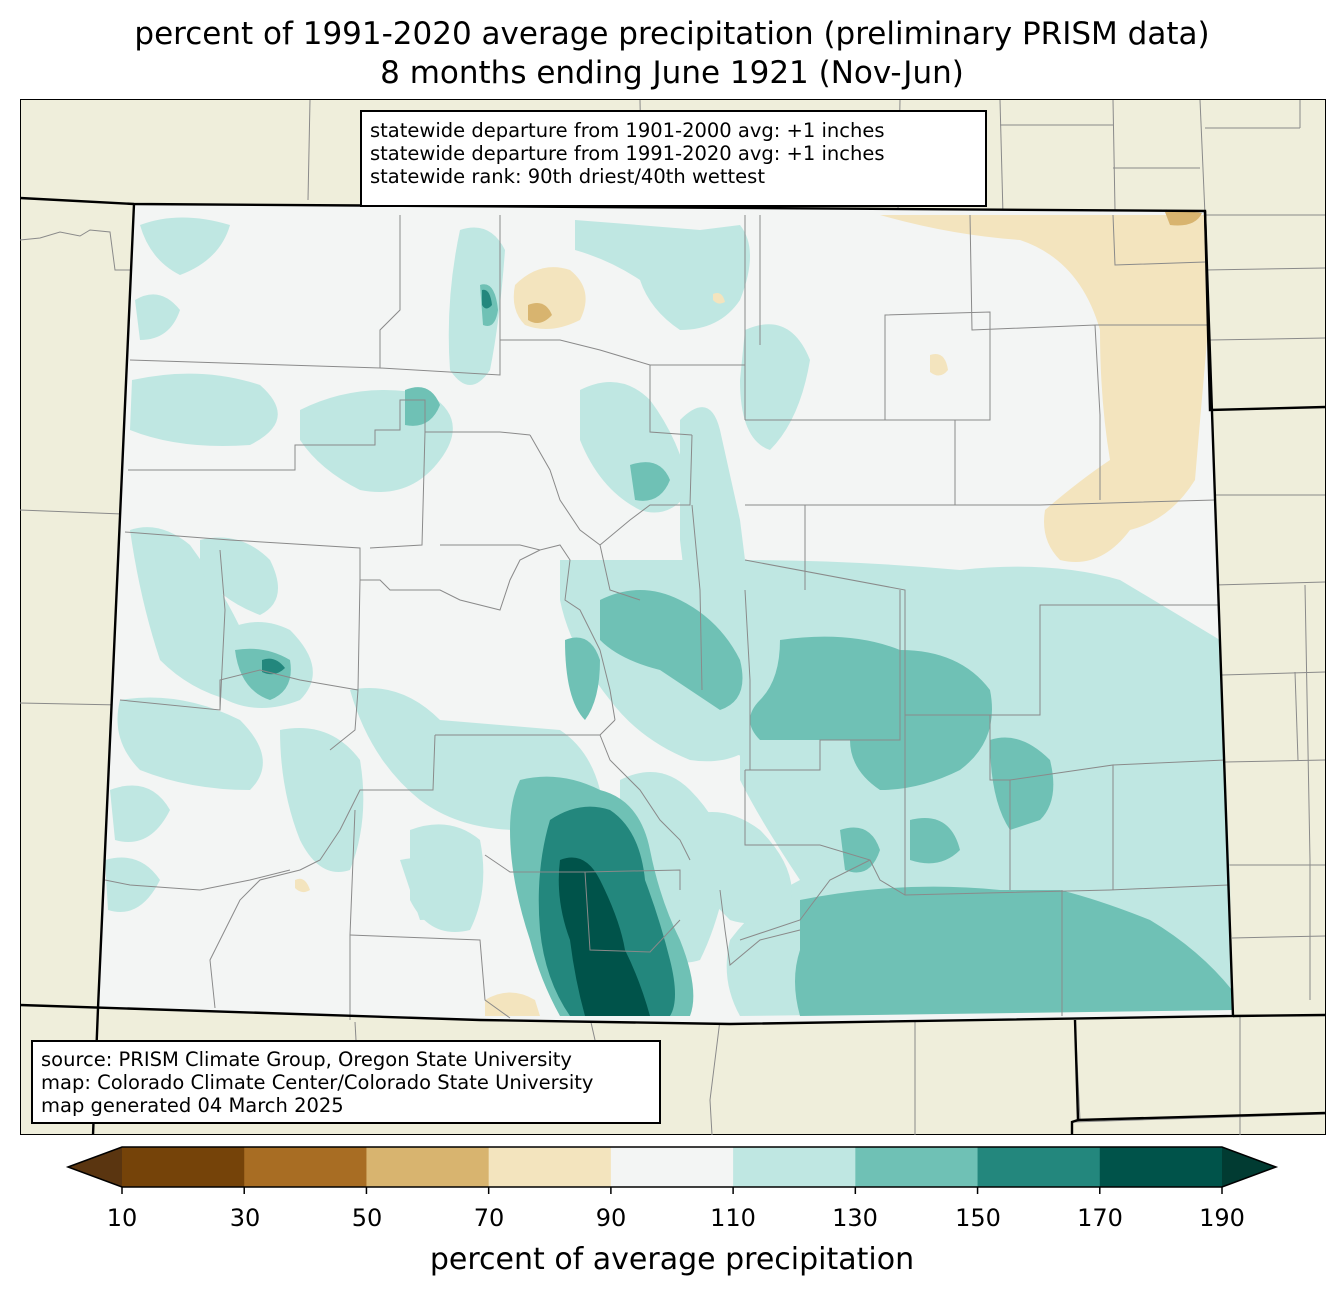 Image resolution: width=1344 pixels, height=1299 pixels. Describe the element at coordinates (489, 1218) in the screenshot. I see `colorbar-tick-label: 70` at that location.